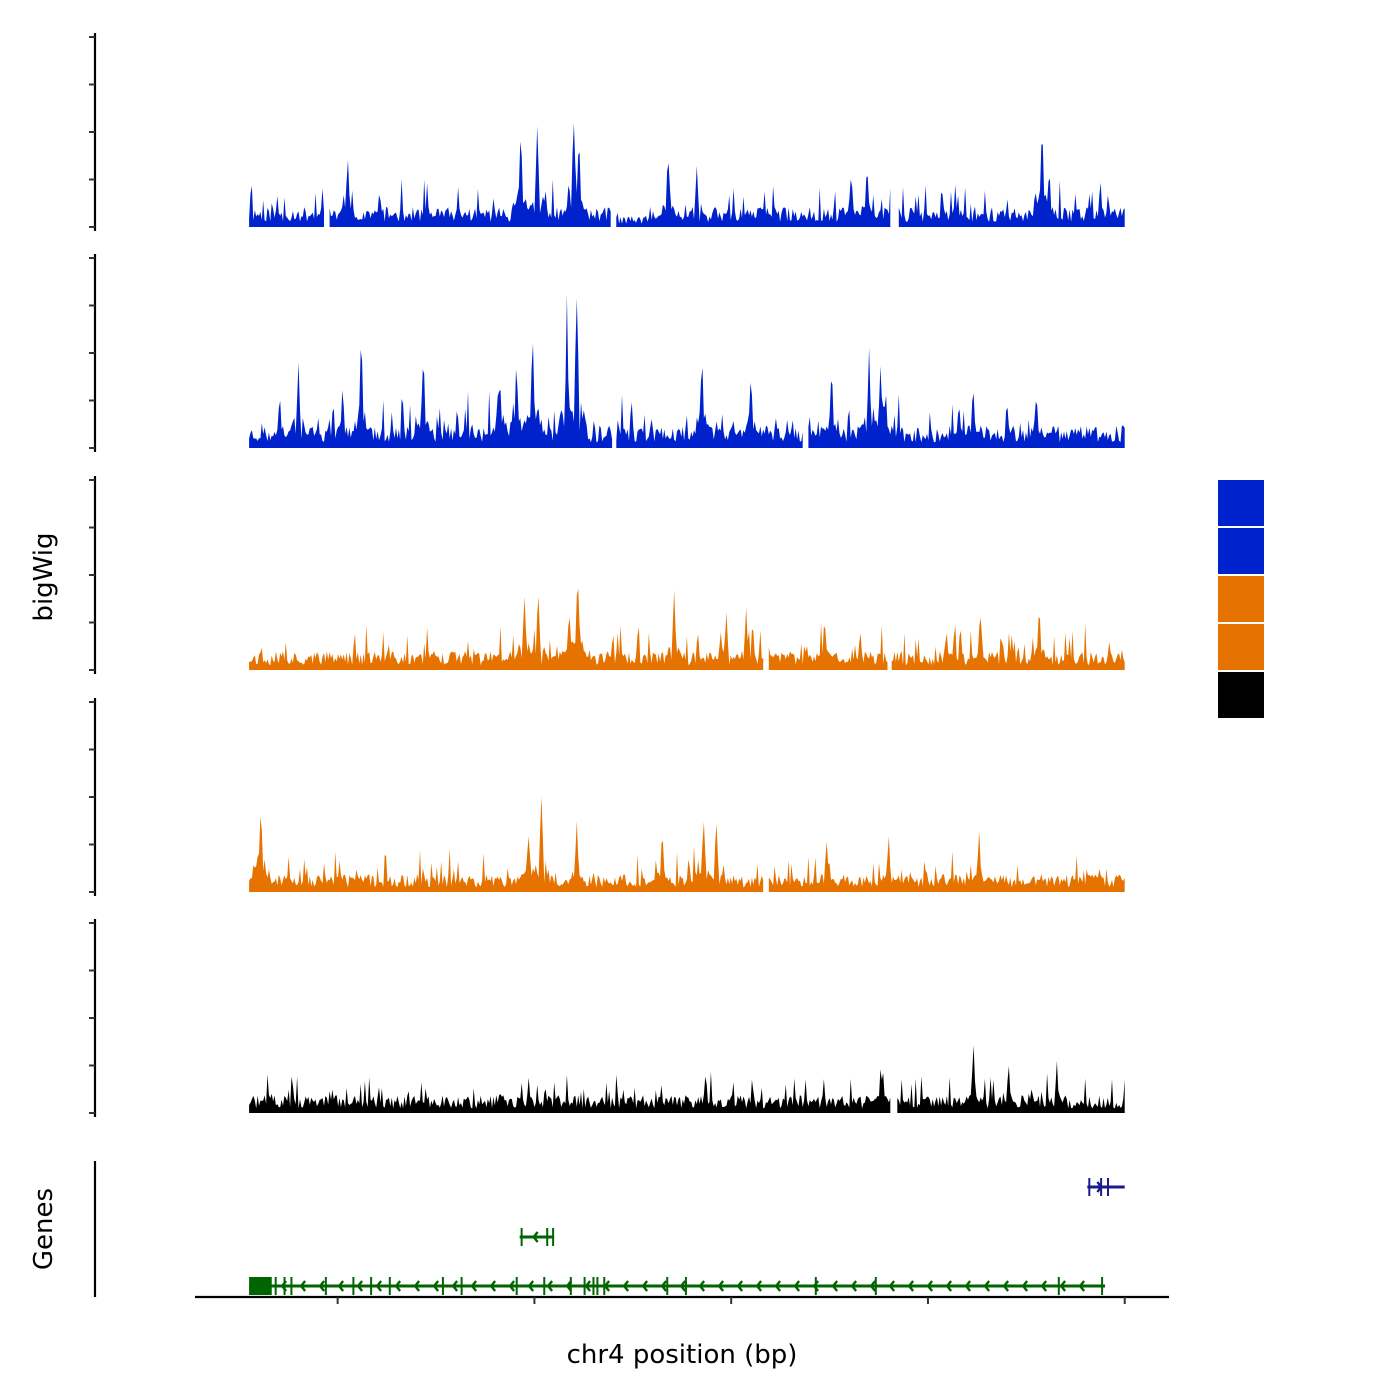 The width and height of the screenshot is (1400, 1400). Describe the element at coordinates (682, 1299) in the screenshot. I see `x-axis` at that location.